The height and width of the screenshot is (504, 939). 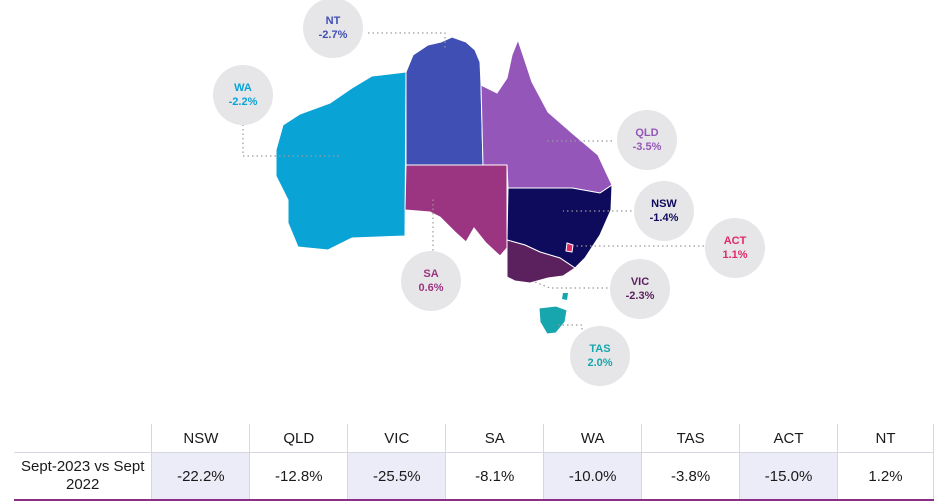 I want to click on vic-change: -2.3%, so click(x=640, y=296).